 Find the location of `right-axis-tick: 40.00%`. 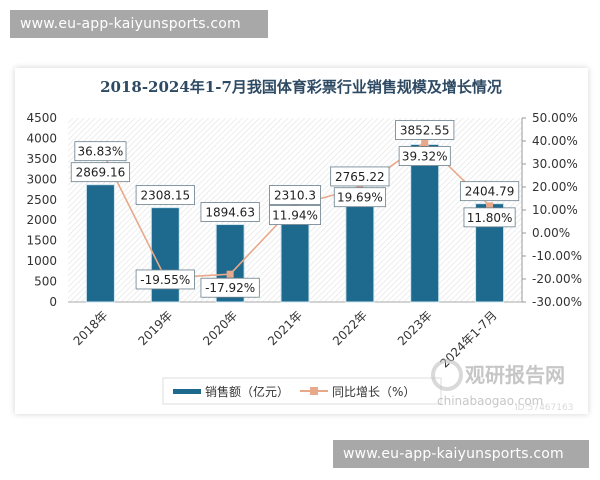

right-axis-tick: 40.00% is located at coordinates (555, 141).